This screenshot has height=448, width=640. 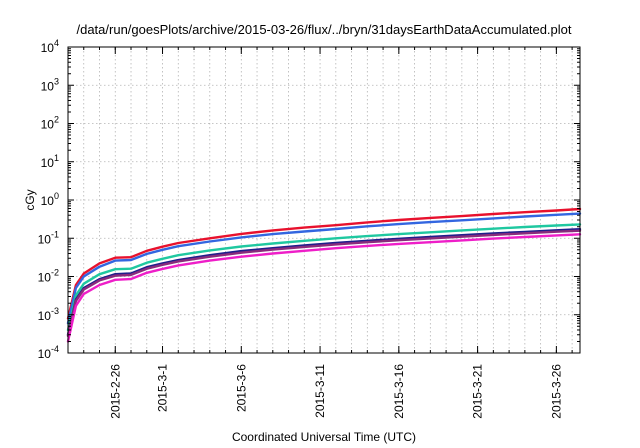 I want to click on x-tick-label: 2015-3-1, so click(x=163, y=388).